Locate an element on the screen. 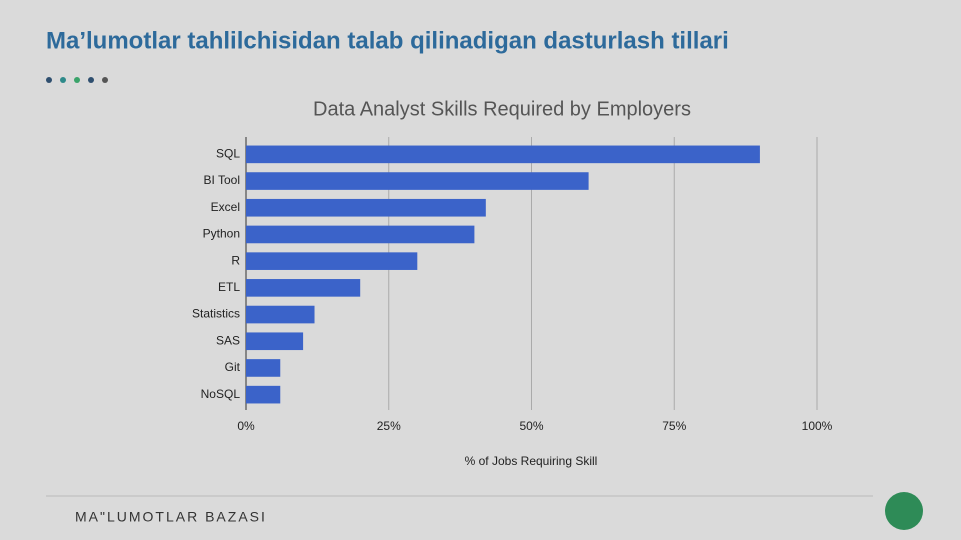  decor-dots is located at coordinates (77, 80).